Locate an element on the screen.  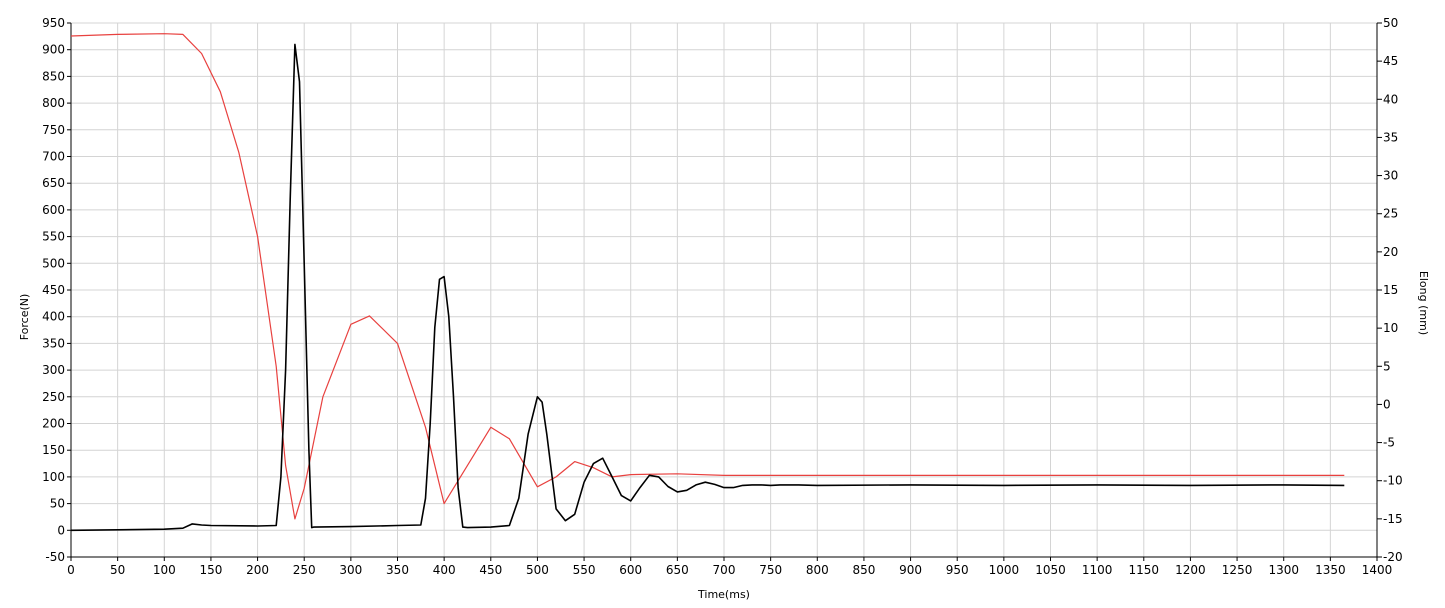
x-tick-label: 500 is located at coordinates (537, 570).